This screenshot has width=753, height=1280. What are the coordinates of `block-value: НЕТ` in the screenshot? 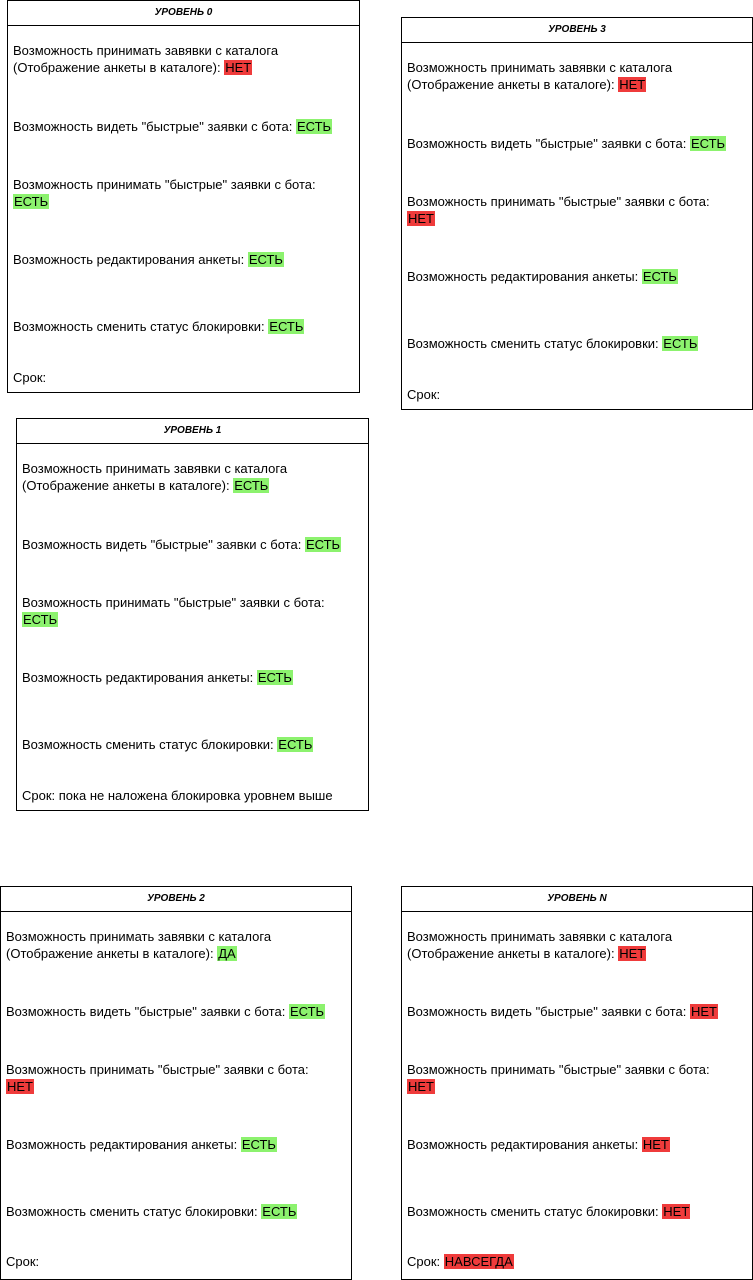 It's located at (676, 1211).